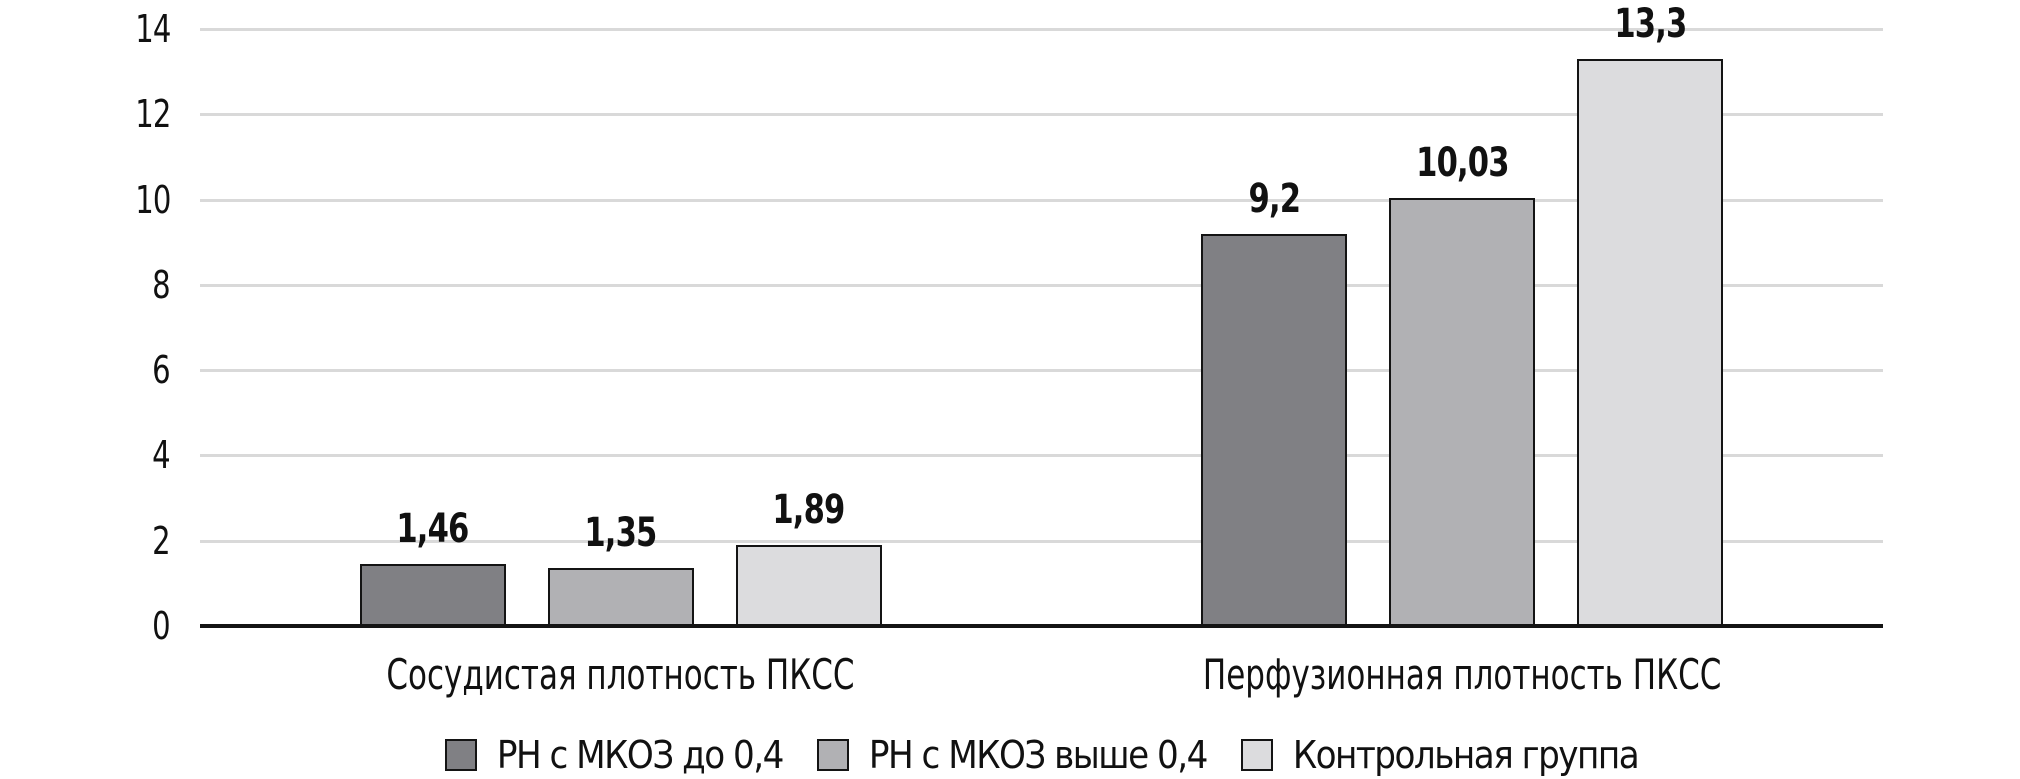  I want to click on label-text: 10,03, so click(1462, 163).